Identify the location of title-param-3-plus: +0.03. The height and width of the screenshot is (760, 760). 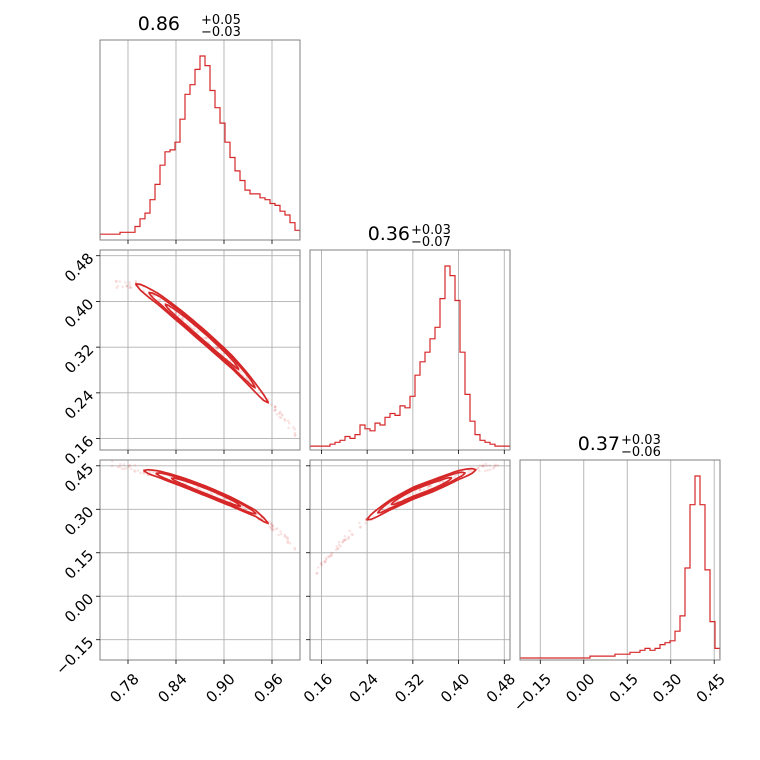
(641, 440).